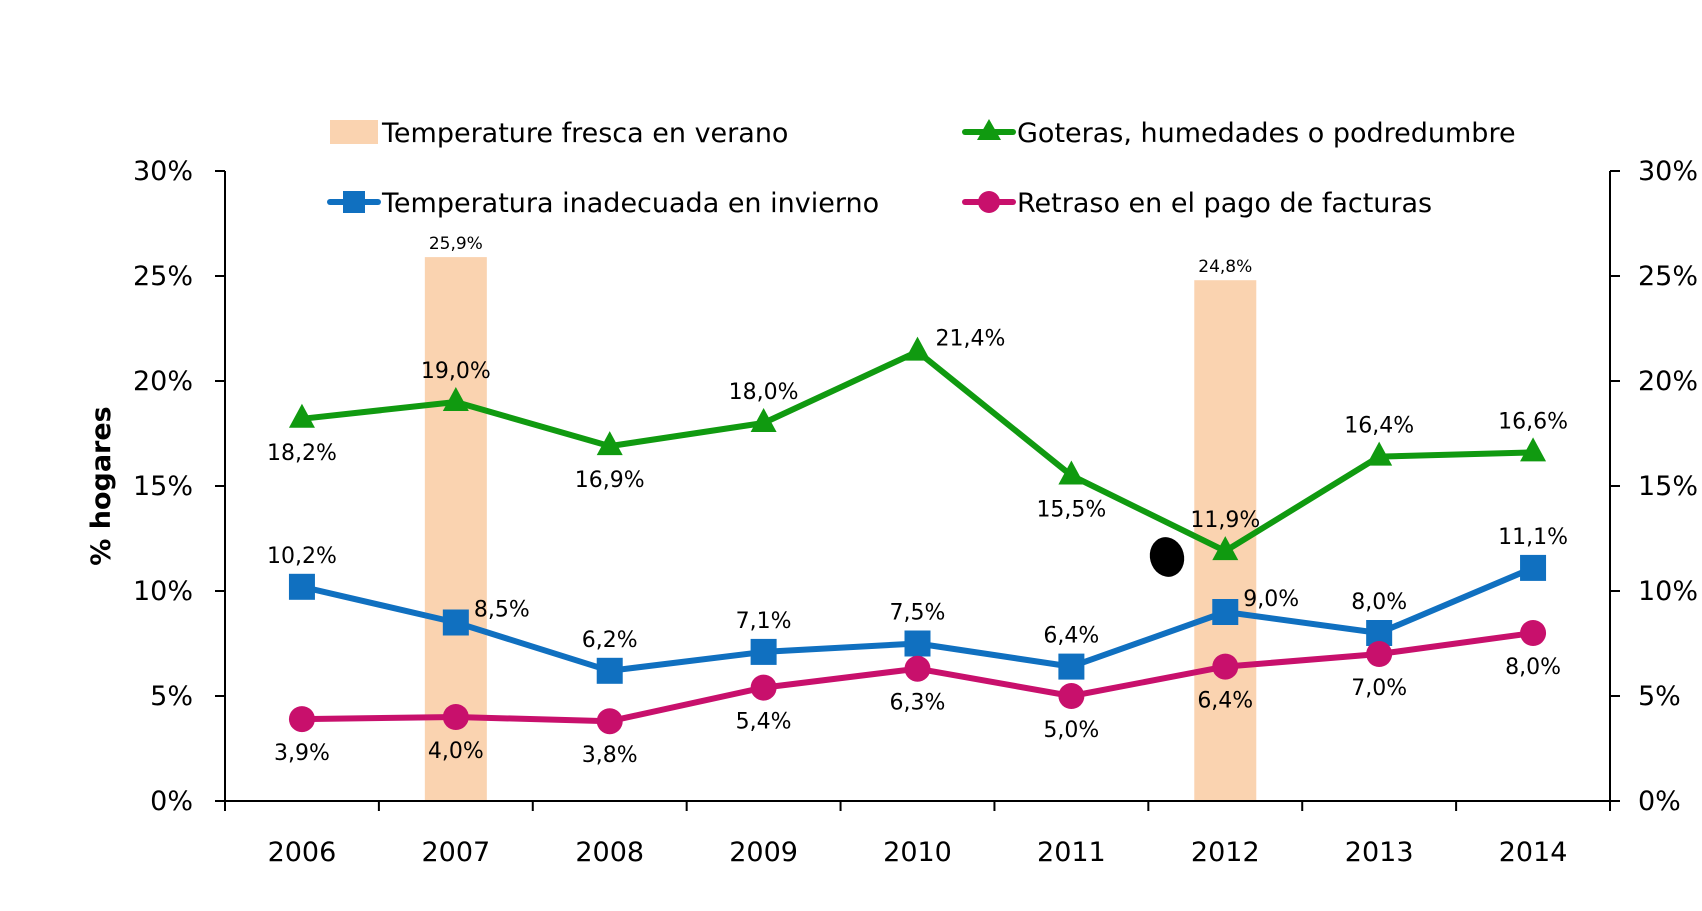  I want to click on series-temperatura-invierno-data-label: 9,0%, so click(1271, 599).